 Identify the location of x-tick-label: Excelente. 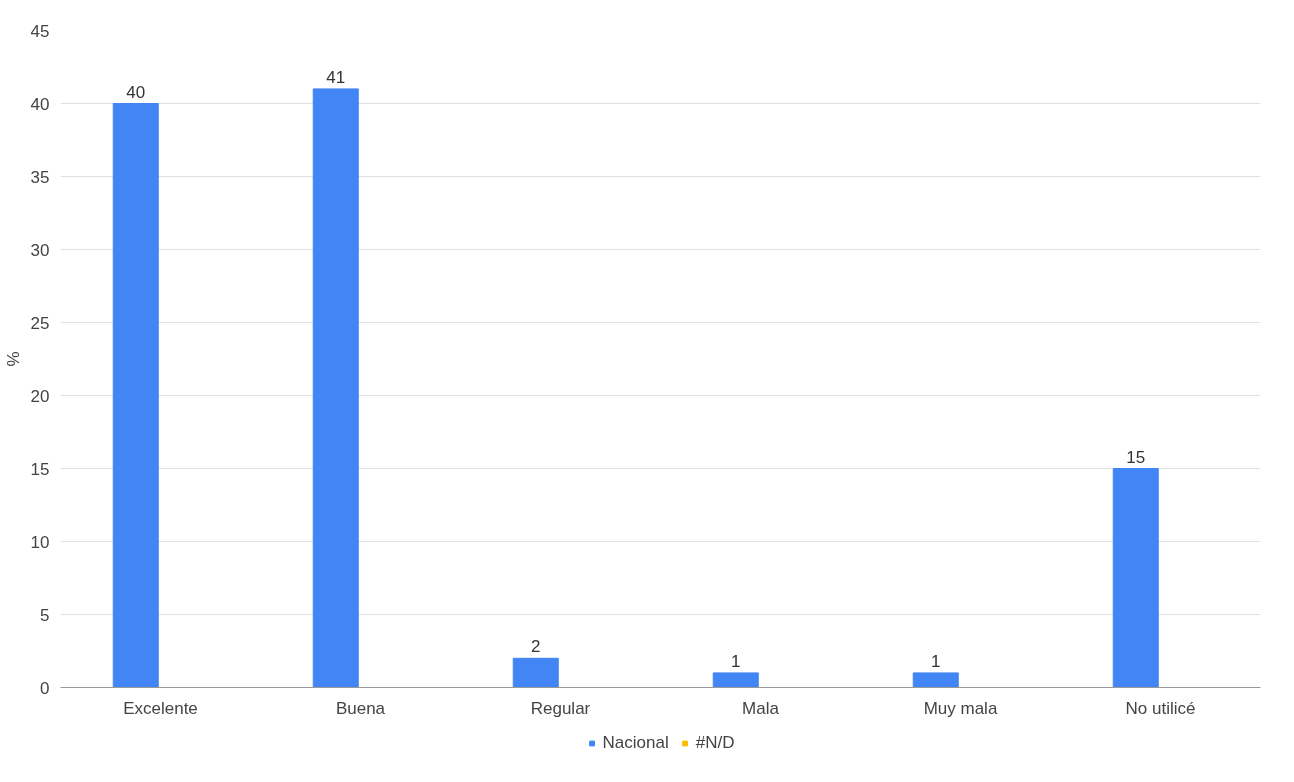
(160, 708).